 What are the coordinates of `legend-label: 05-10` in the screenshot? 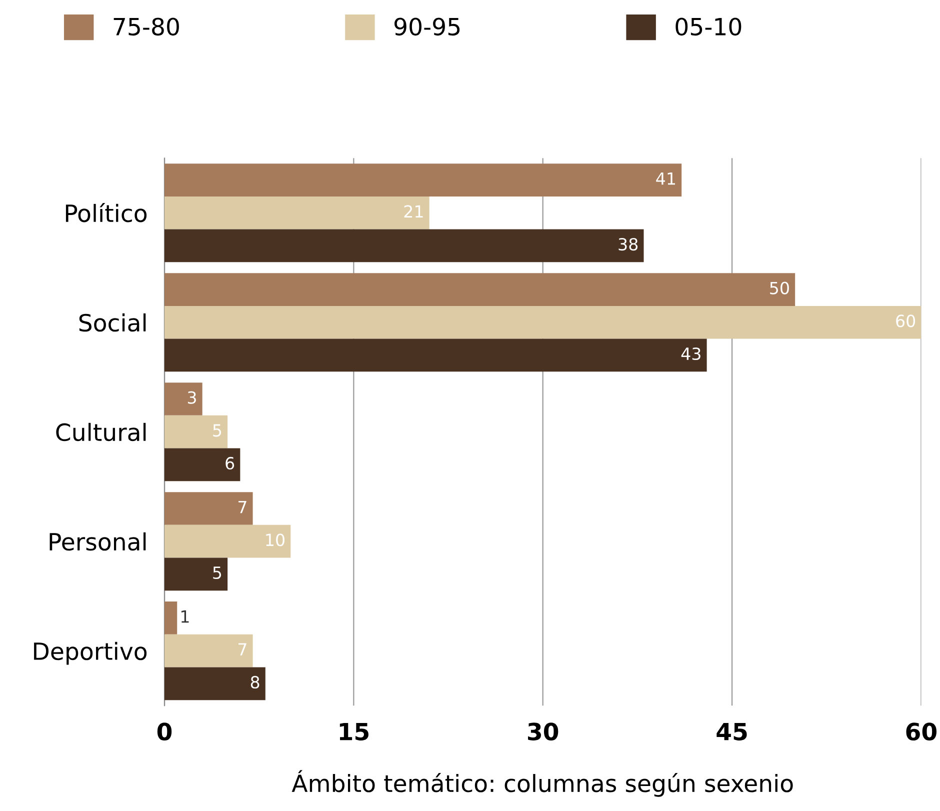 It's located at (709, 27).